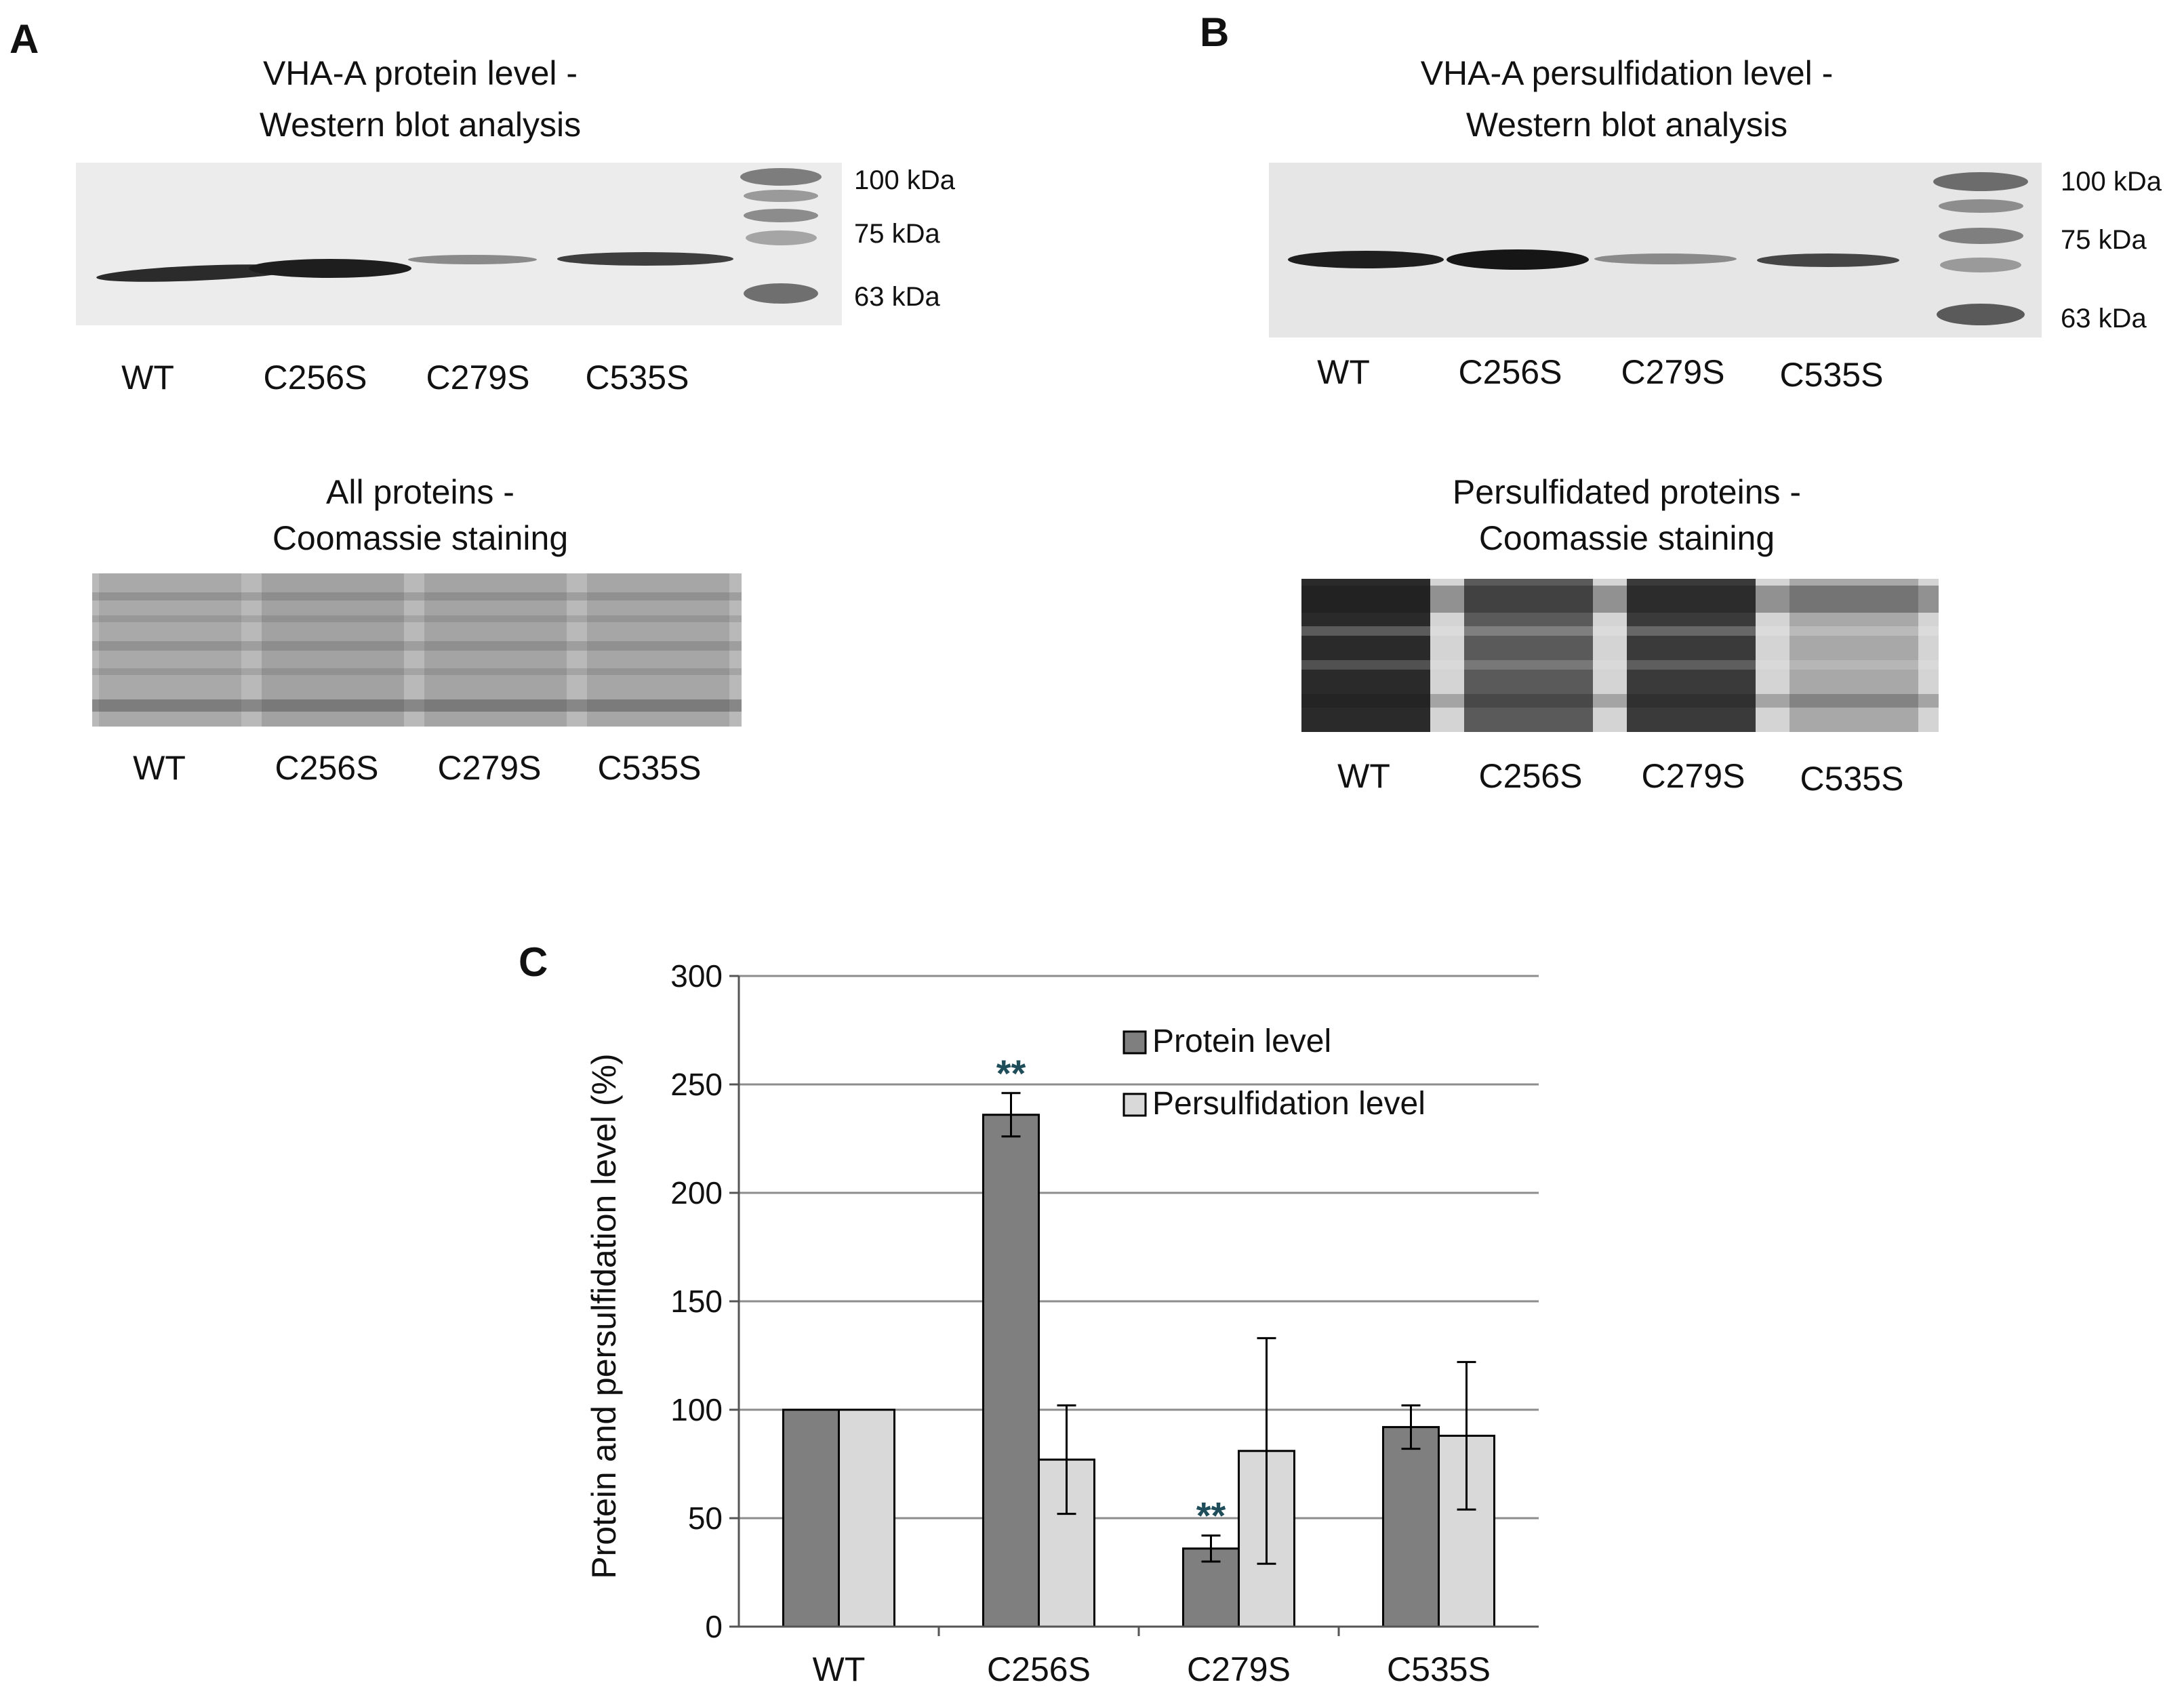 The height and width of the screenshot is (1691, 2184). I want to click on panel-a-coomassie-title-line2: Coomassie staining, so click(421, 538).